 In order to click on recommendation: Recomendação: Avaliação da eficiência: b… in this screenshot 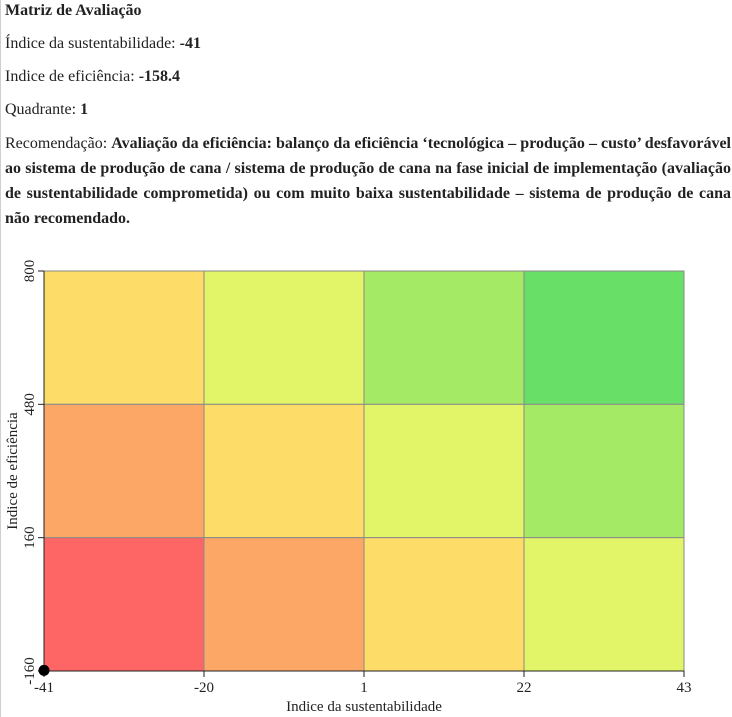, I will do `click(368, 181)`.